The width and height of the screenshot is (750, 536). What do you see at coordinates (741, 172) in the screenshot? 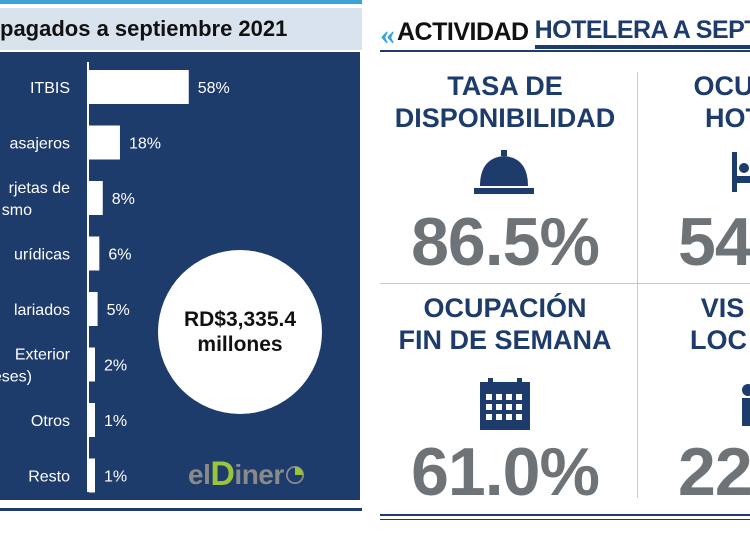
I see `bed-icon` at bounding box center [741, 172].